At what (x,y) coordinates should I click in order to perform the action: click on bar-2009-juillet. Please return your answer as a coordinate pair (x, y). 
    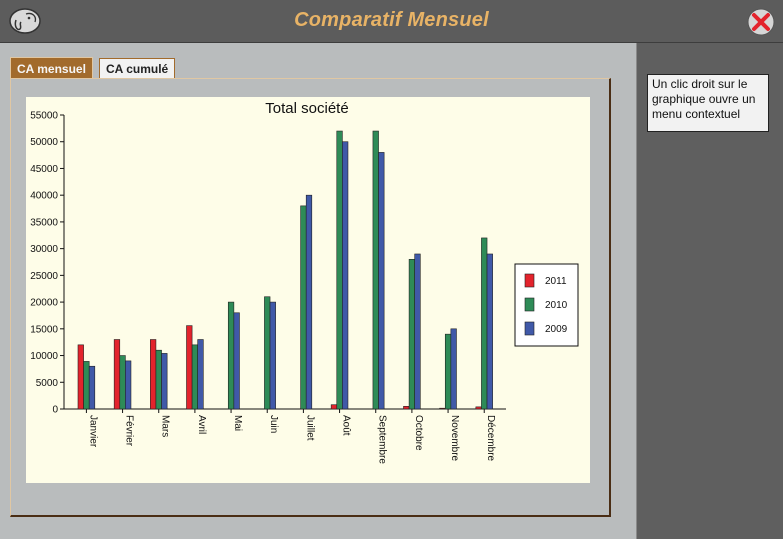
    Looking at the image, I should click on (309, 302).